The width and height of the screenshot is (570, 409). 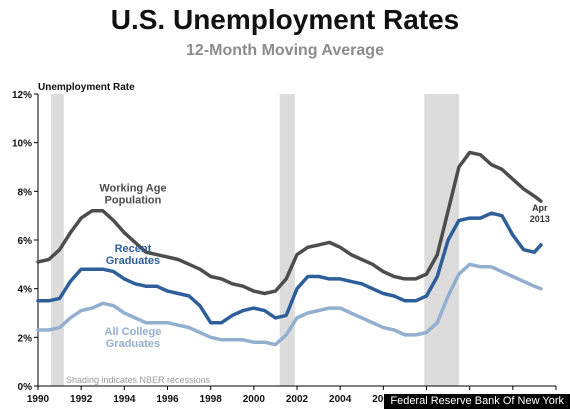 What do you see at coordinates (22, 144) in the screenshot?
I see `y-tick-label: 10%` at bounding box center [22, 144].